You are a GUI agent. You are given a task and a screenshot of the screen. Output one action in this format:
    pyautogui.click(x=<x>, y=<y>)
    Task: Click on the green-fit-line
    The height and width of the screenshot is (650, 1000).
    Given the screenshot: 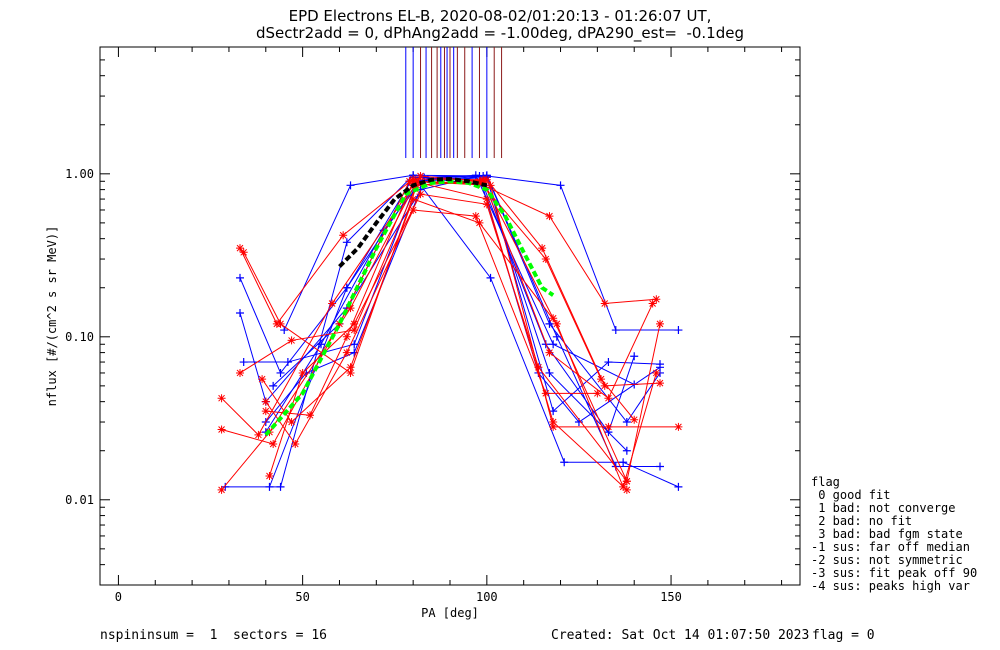 What is the action you would take?
    pyautogui.click(x=409, y=308)
    